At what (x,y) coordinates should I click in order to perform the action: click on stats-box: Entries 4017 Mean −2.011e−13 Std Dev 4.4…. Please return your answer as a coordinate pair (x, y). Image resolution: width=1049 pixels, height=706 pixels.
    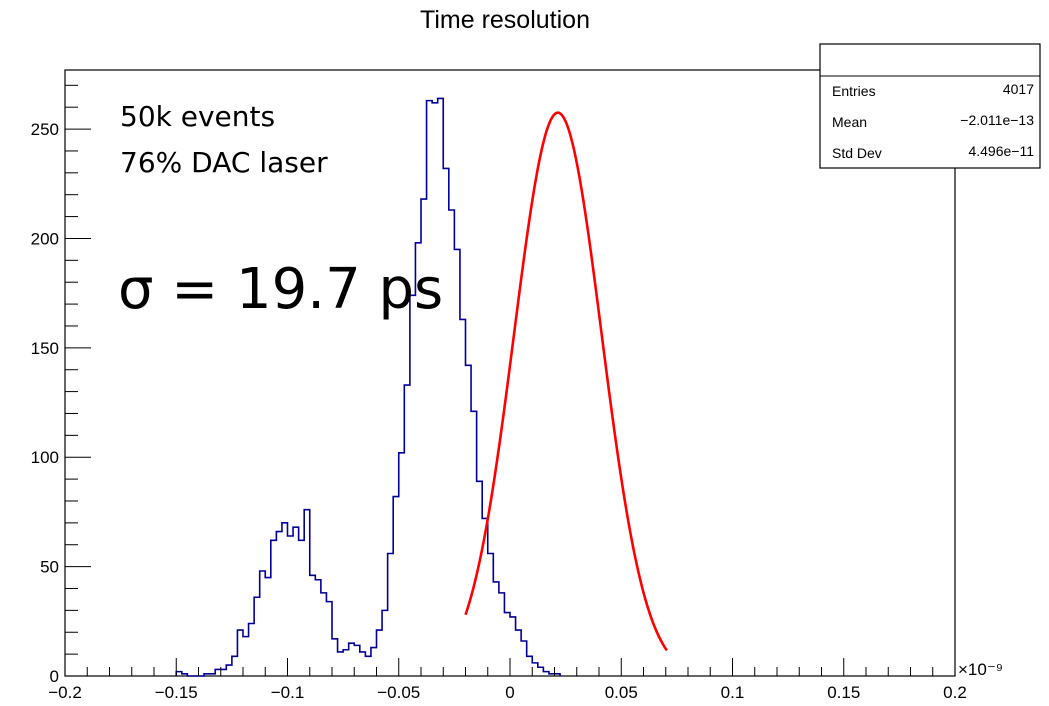
    Looking at the image, I should click on (930, 106).